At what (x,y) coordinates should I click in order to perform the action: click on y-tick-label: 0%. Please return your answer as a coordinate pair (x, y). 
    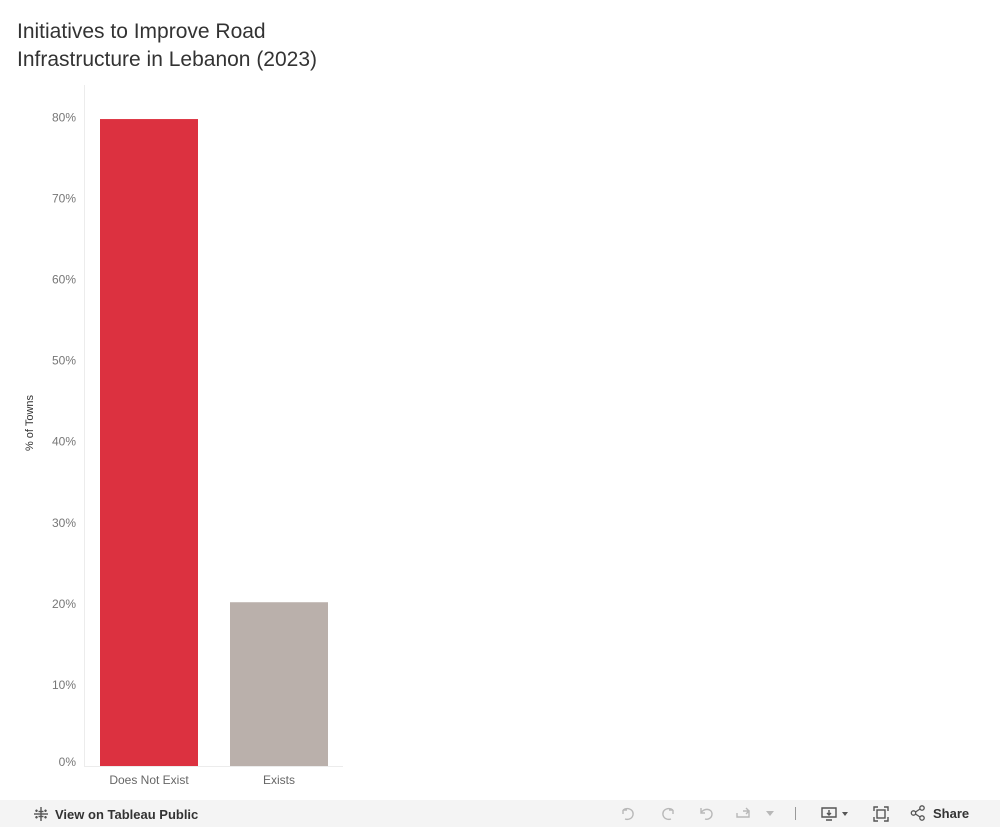
    Looking at the image, I should click on (68, 762).